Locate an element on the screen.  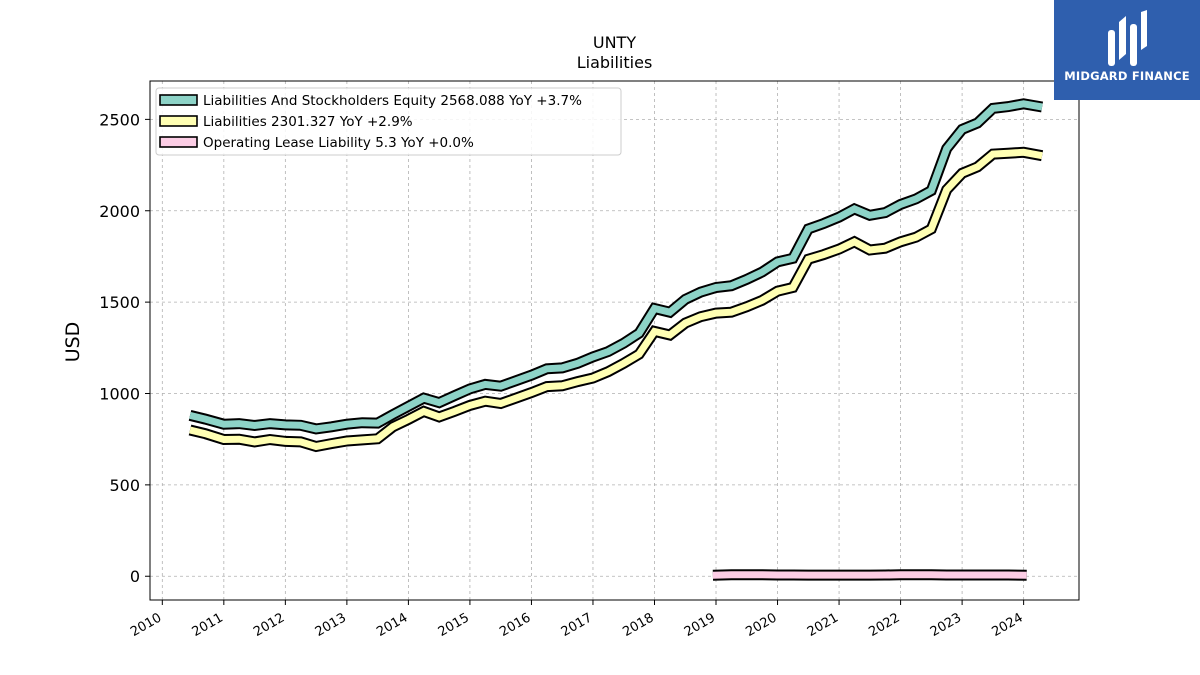
x-tick-label: 2017 is located at coordinates (577, 625).